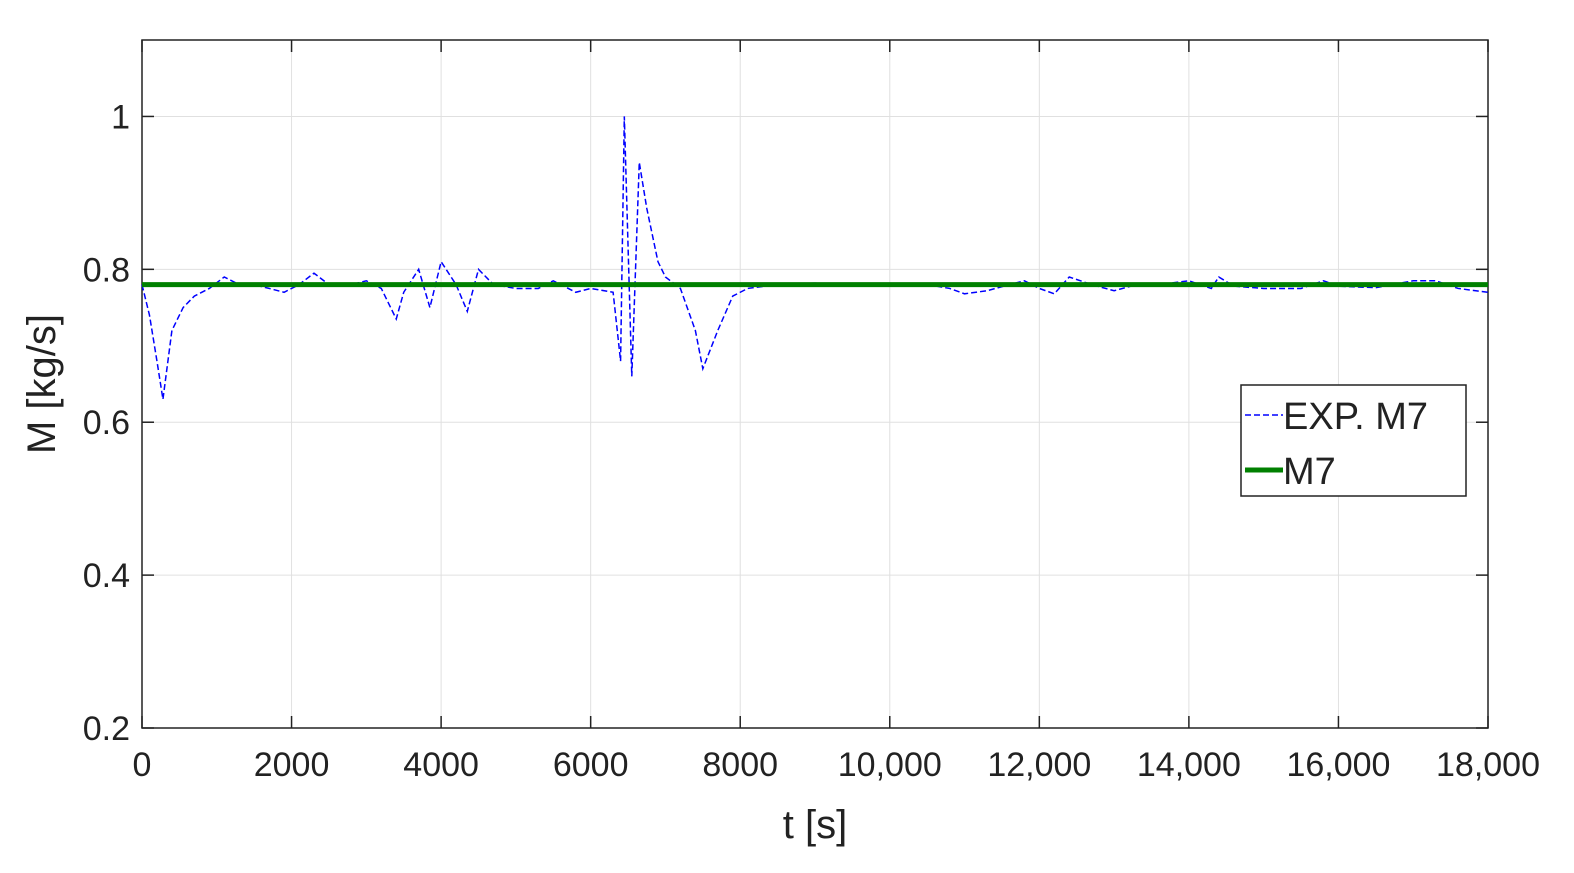 This screenshot has height=873, width=1574. I want to click on x-tick-label: 14,000, so click(1189, 765).